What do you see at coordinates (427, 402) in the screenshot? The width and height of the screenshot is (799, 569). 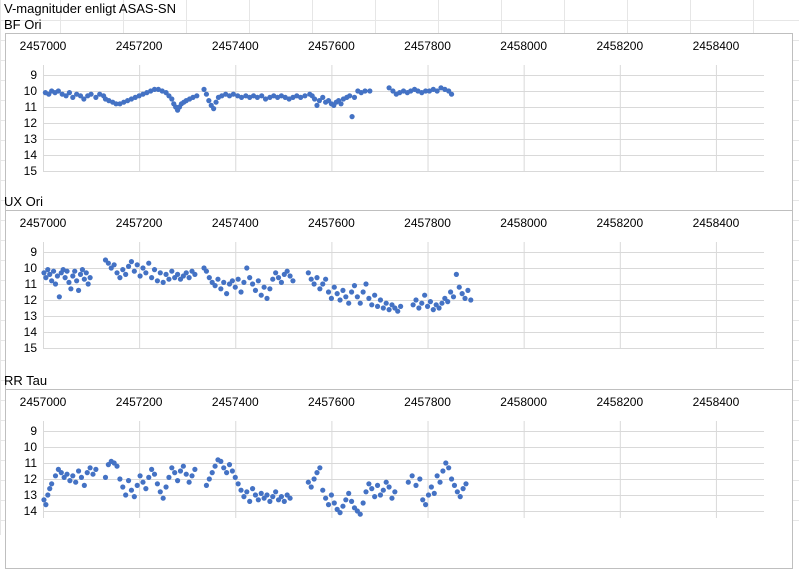 I see `x-tick-label: 2457800` at bounding box center [427, 402].